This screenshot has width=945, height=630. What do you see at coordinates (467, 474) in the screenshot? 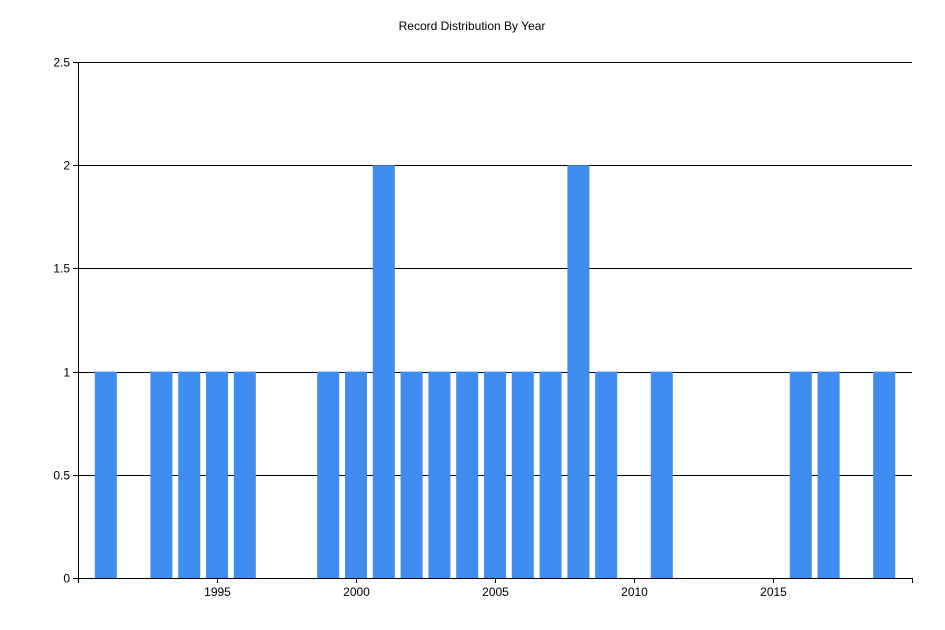
I see `bar-2004` at bounding box center [467, 474].